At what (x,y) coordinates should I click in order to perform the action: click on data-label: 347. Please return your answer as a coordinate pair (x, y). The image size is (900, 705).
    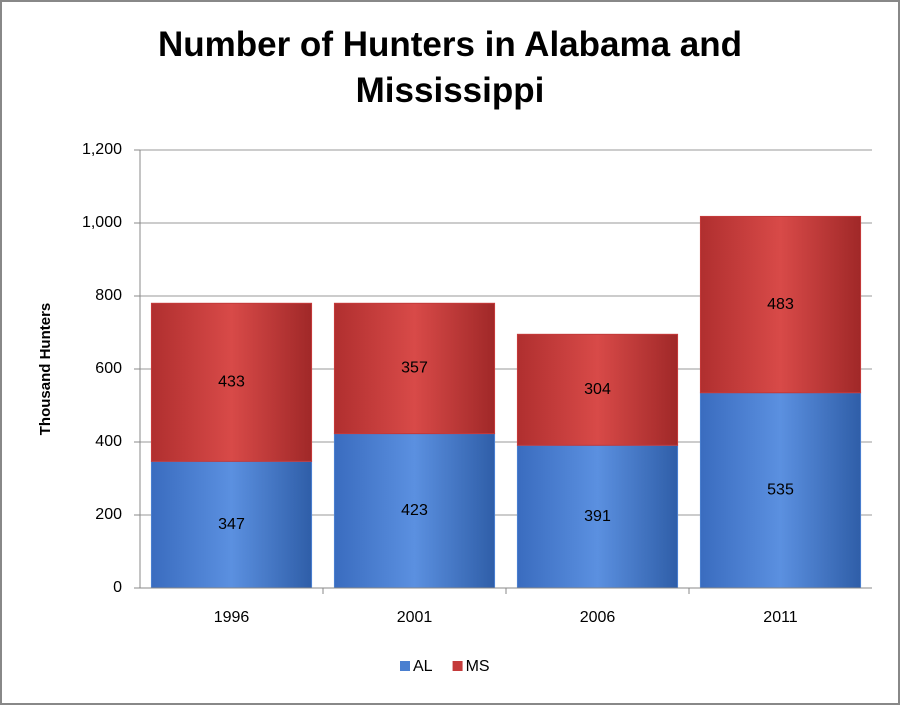
    Looking at the image, I should click on (231, 524).